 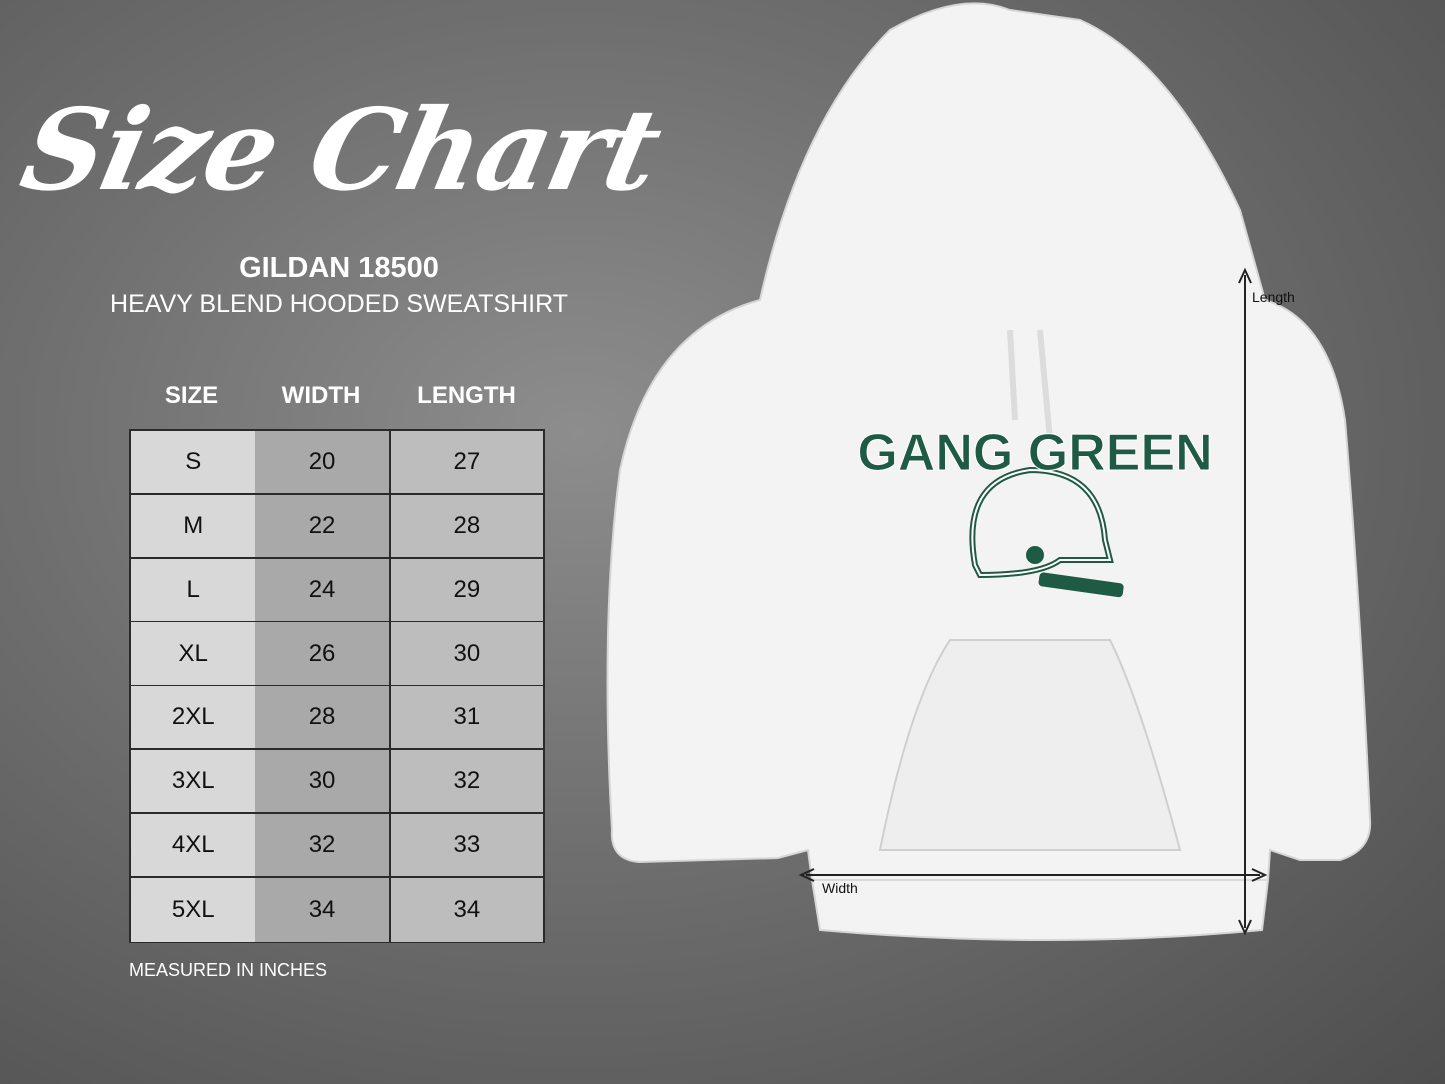 I want to click on width-label: Width, so click(x=840, y=888).